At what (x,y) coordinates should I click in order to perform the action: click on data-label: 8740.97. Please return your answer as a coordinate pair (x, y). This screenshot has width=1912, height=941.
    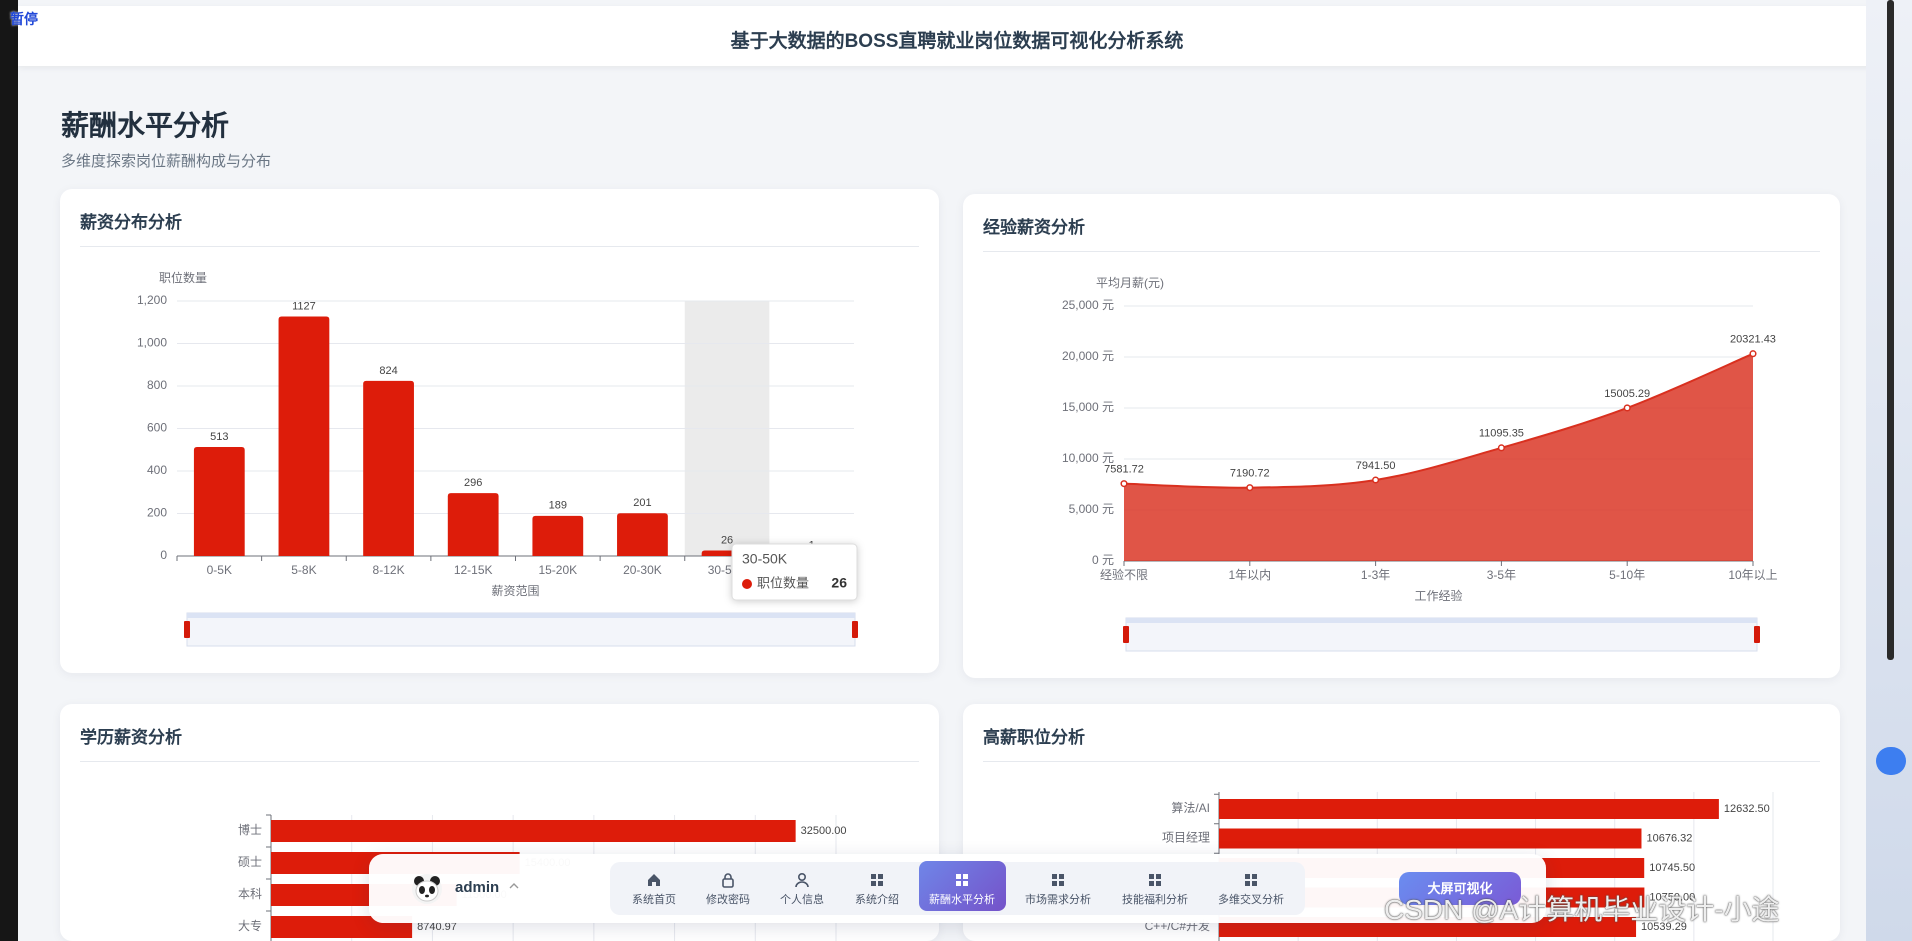
    Looking at the image, I should click on (437, 927).